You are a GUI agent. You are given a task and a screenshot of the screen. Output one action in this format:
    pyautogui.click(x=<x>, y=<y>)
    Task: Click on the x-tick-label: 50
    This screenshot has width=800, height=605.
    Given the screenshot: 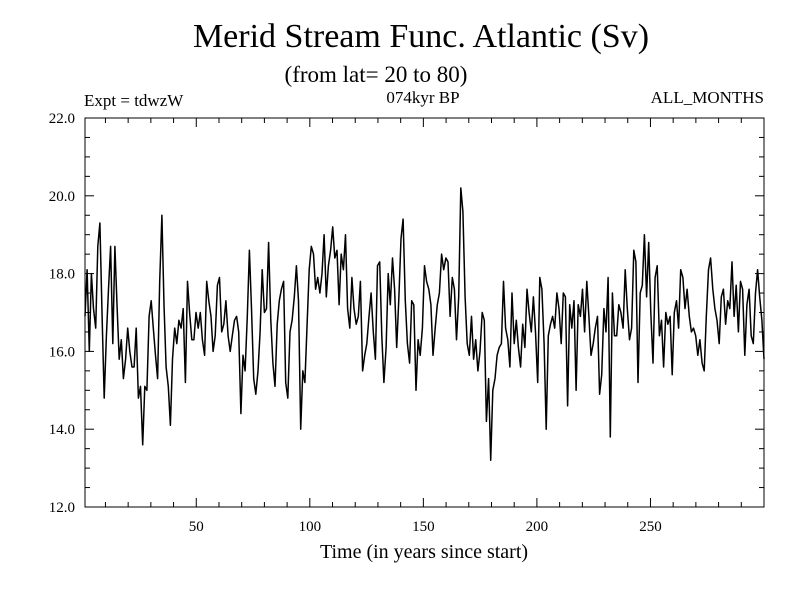 What is the action you would take?
    pyautogui.click(x=196, y=527)
    